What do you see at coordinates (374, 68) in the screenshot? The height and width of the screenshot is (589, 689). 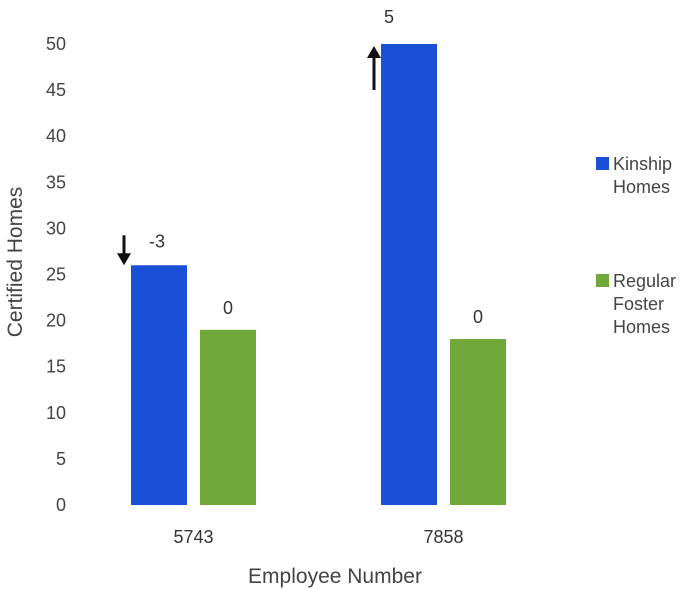 I see `up-arrow-icon` at bounding box center [374, 68].